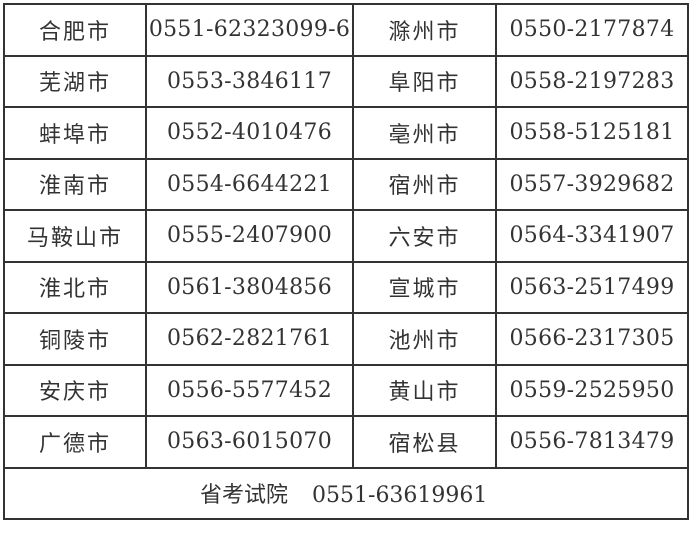 The image size is (693, 542). Describe the element at coordinates (75, 442) in the screenshot. I see `city-name: 广德市` at that location.